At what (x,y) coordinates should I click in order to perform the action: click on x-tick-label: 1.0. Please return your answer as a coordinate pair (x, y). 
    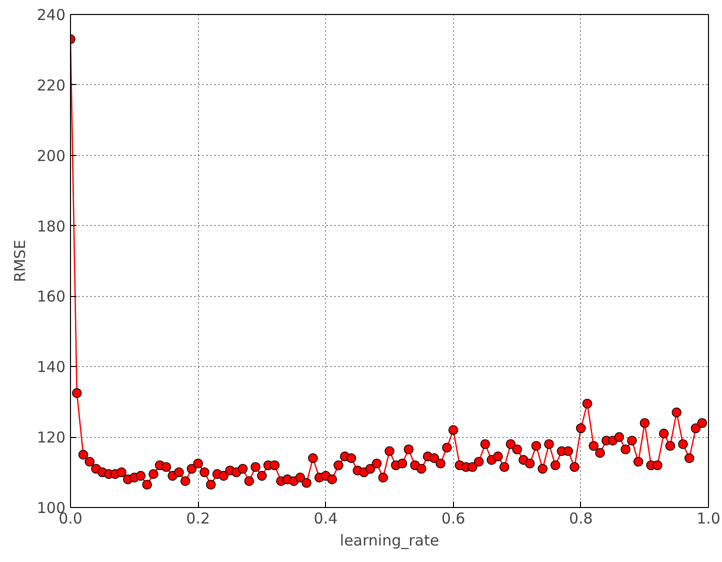
    Looking at the image, I should click on (708, 519).